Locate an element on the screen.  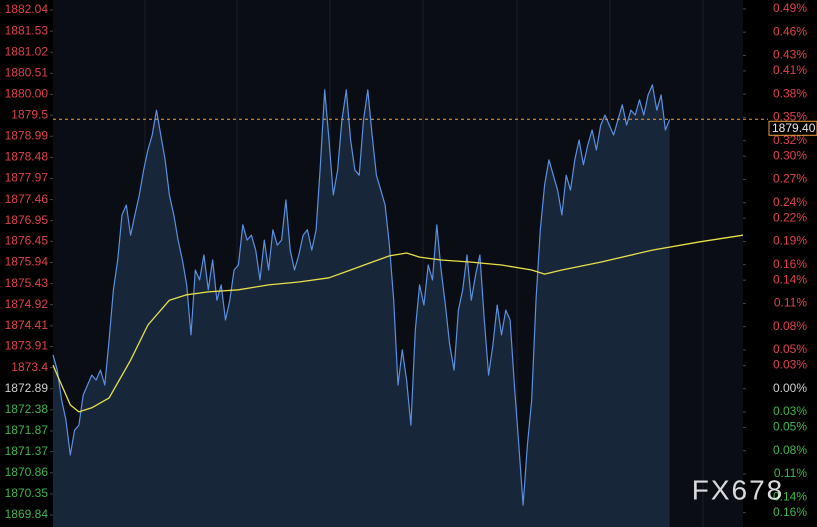
y-tick-label: 1879.5 is located at coordinates (29, 114).